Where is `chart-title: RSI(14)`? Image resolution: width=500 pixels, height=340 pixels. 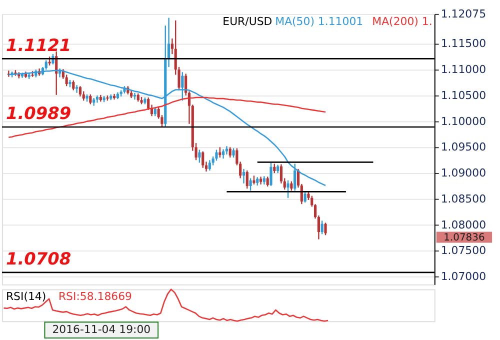 chart-title: RSI(14) is located at coordinates (26, 297).